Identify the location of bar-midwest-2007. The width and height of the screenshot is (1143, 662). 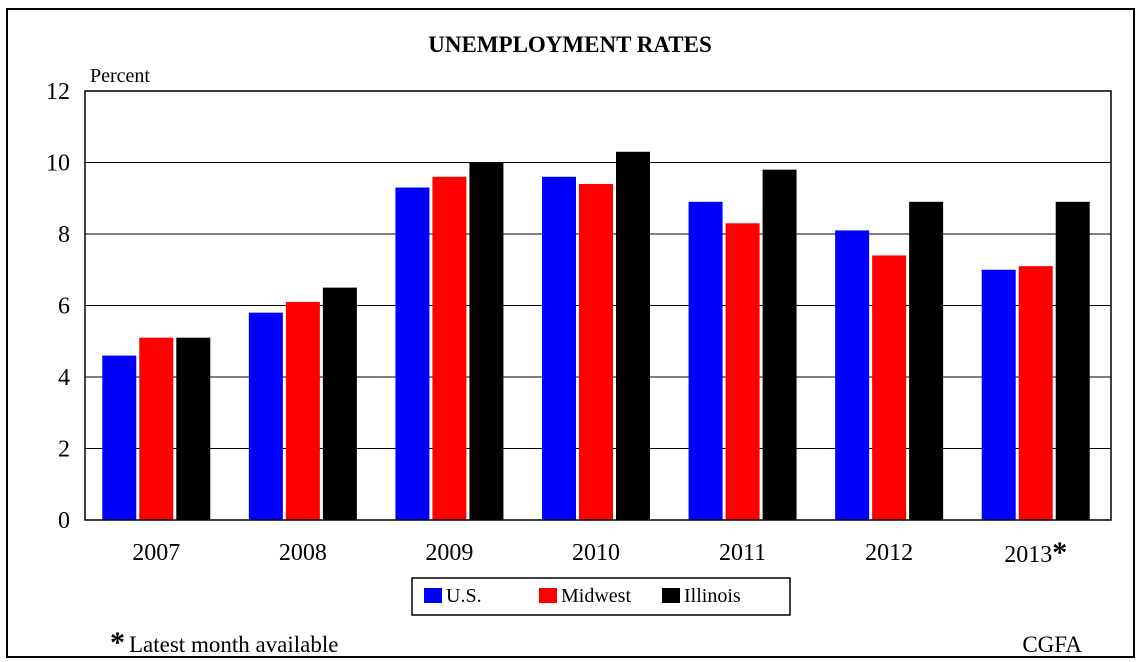
(156, 428).